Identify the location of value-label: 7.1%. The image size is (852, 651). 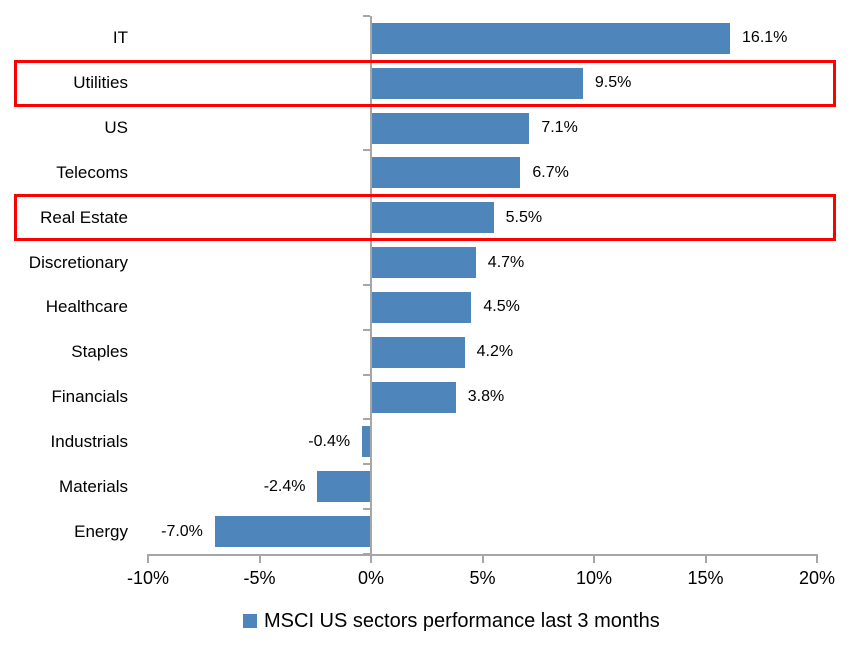
(559, 128).